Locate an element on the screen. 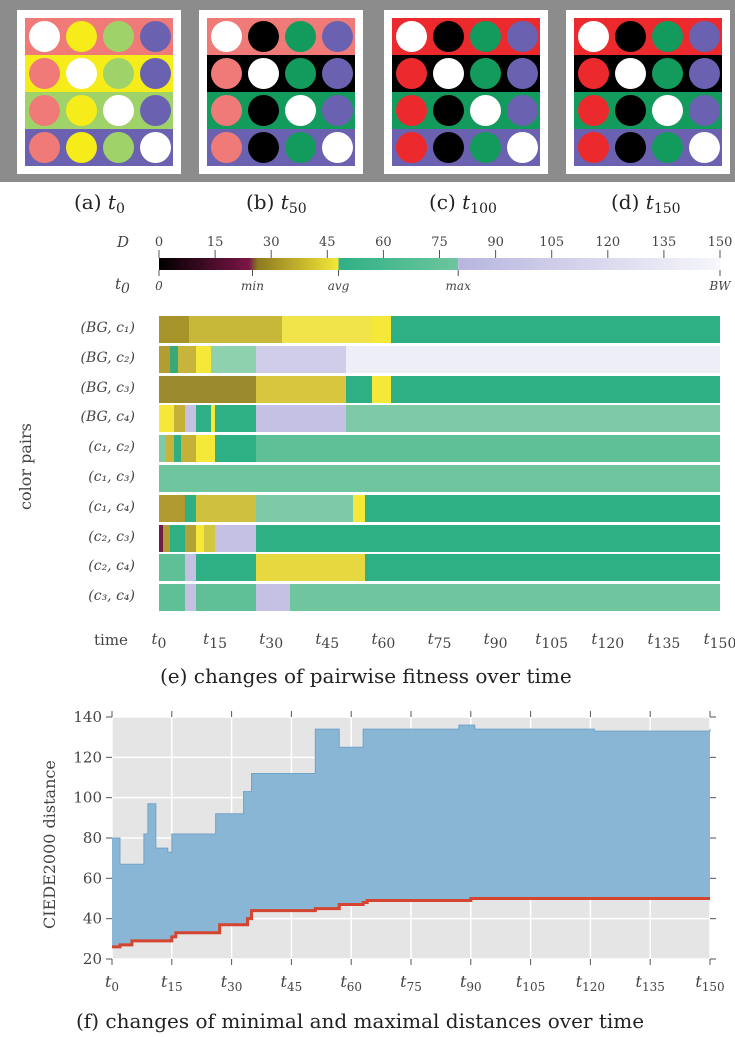 The width and height of the screenshot is (735, 1037). y-tick-label: 20 is located at coordinates (92, 959).